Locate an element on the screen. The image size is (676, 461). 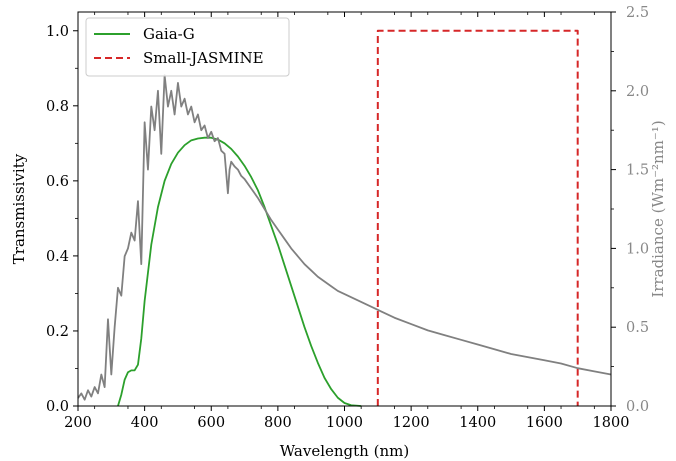
y2-axis-label: Irradiance (Wm⁻²nm⁻¹) is located at coordinates (658, 208).